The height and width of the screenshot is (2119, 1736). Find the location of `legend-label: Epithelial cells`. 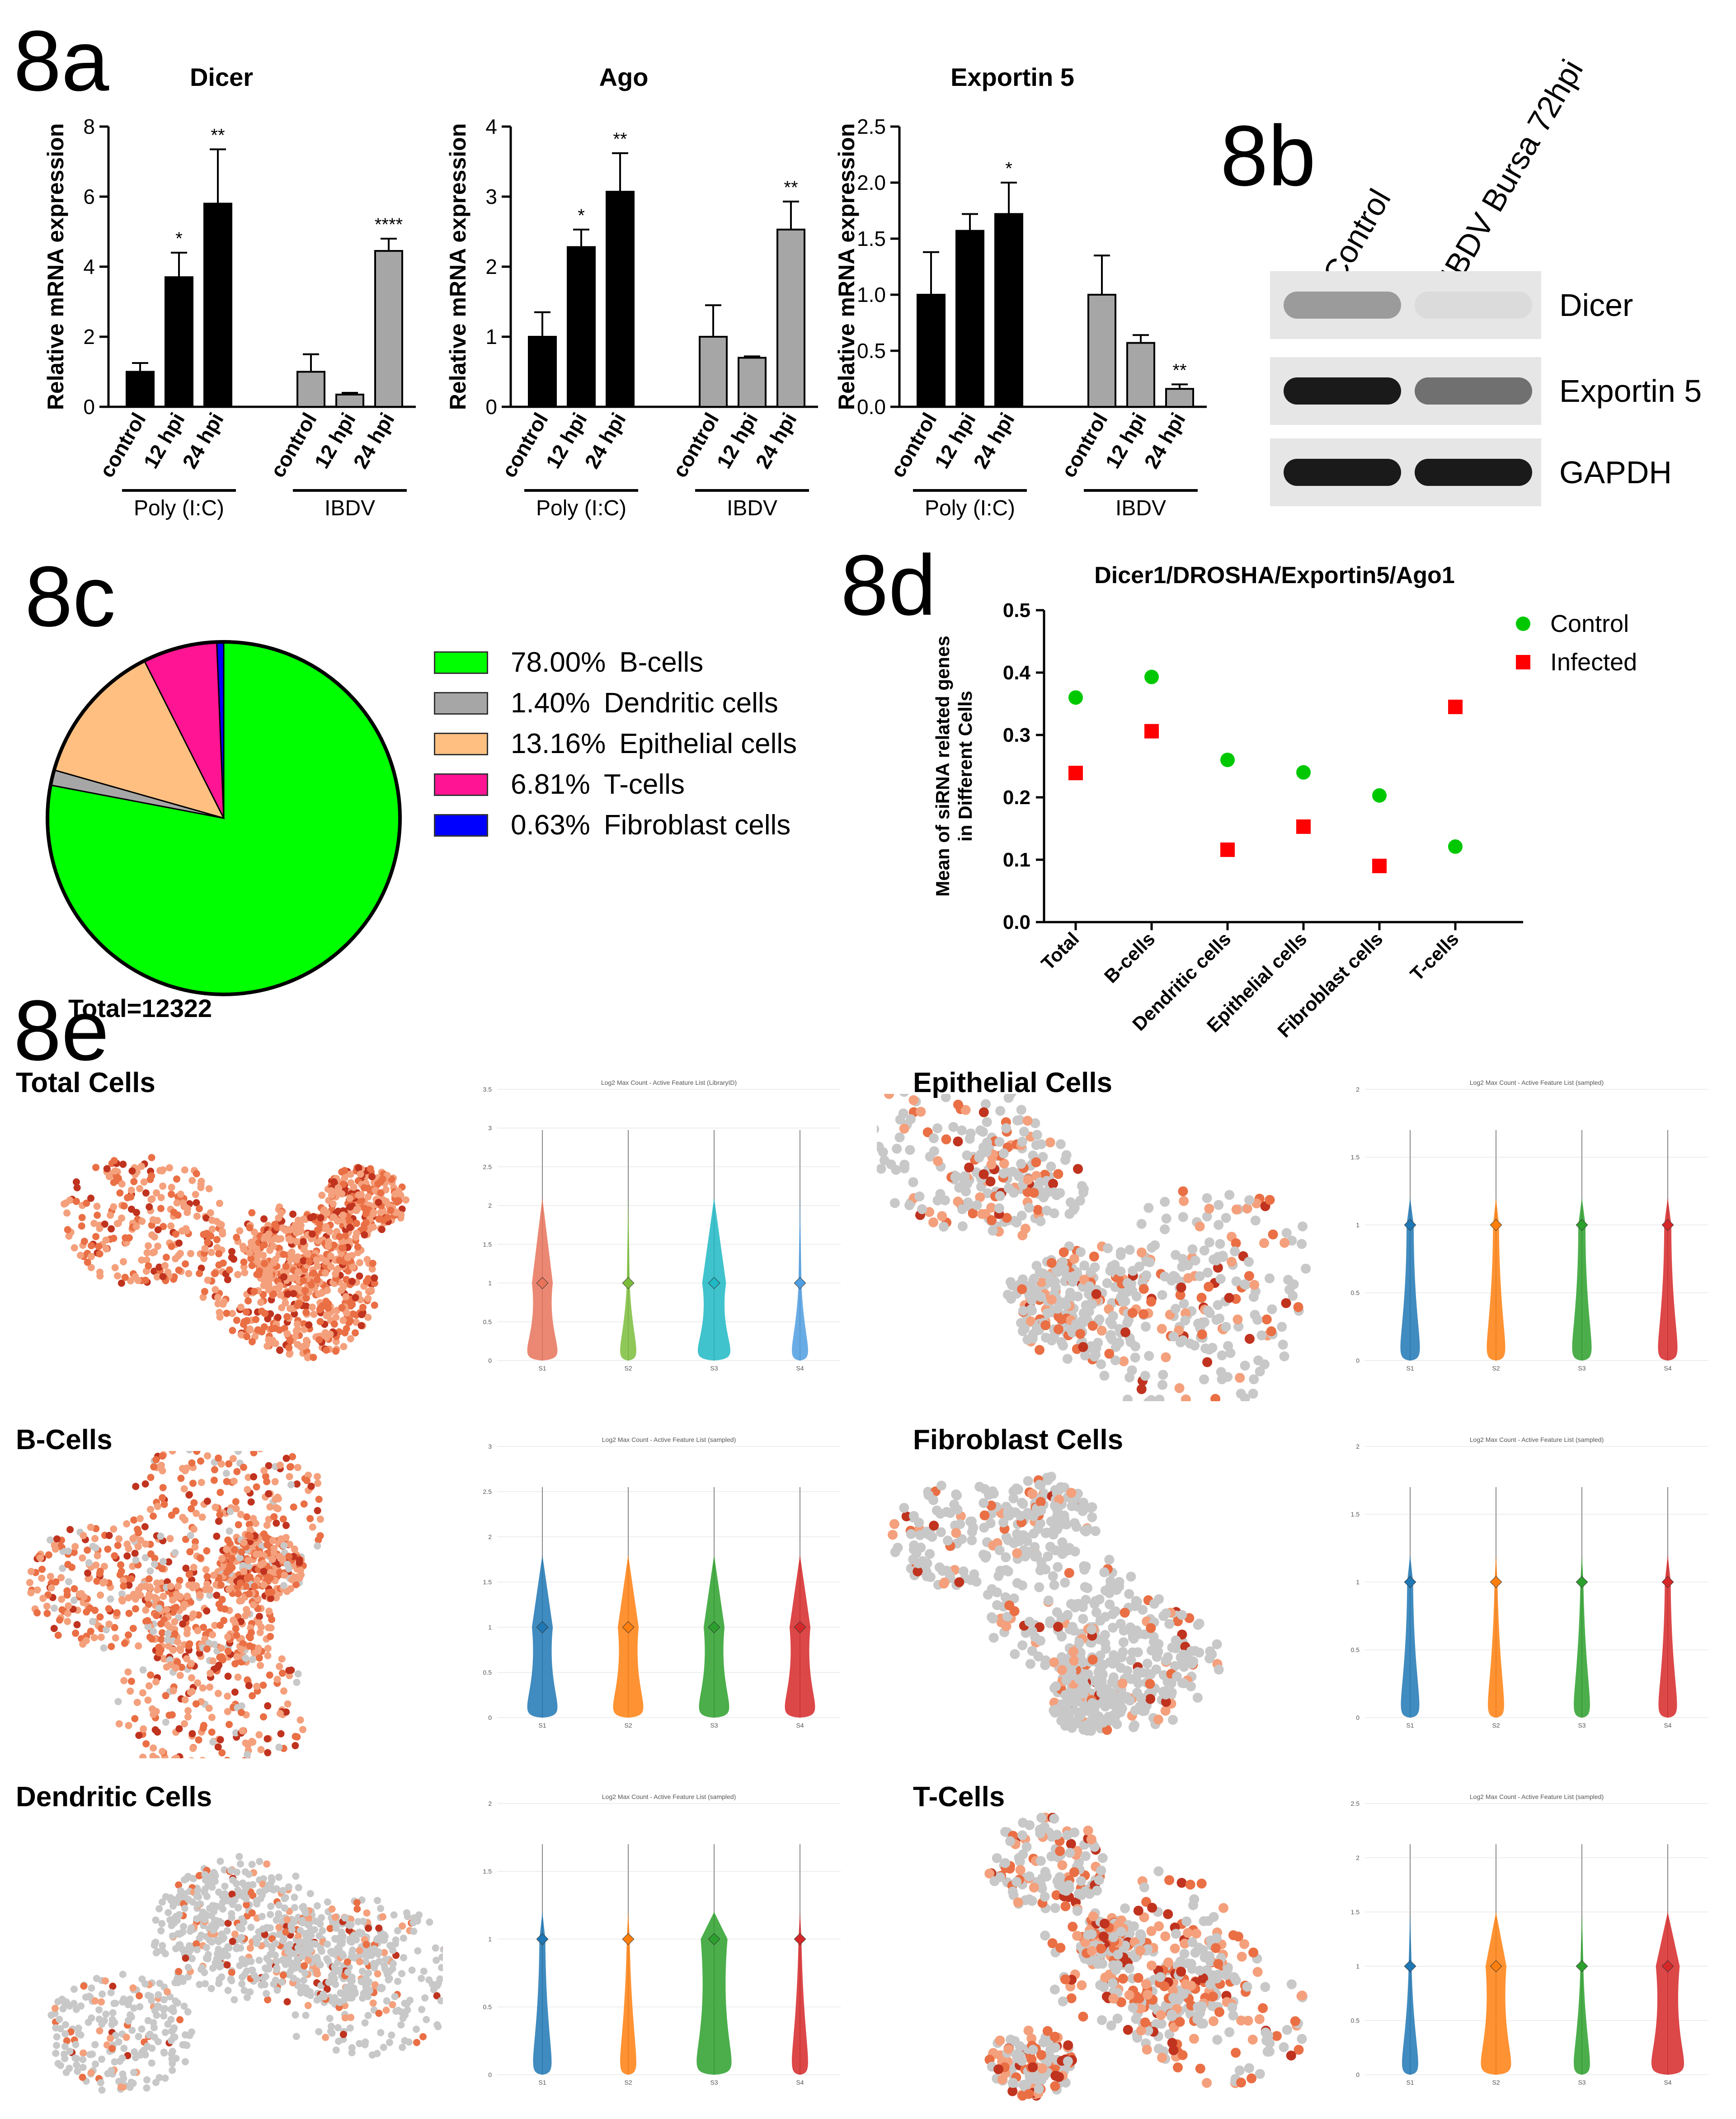

legend-label: Epithelial cells is located at coordinates (708, 744).